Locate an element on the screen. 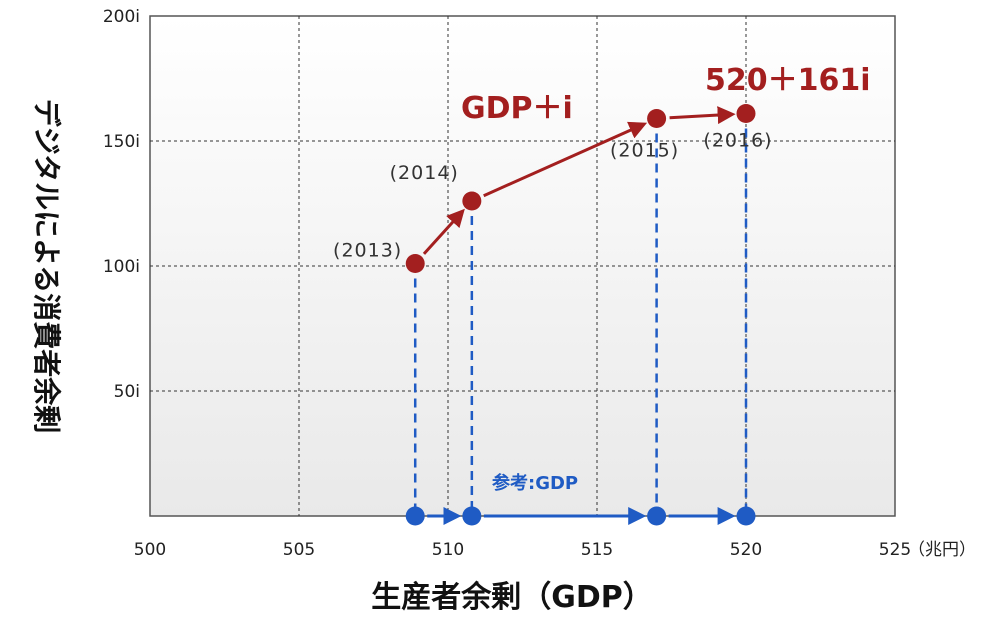 The height and width of the screenshot is (617, 1000). y-tick-label: 100i is located at coordinates (121, 267).